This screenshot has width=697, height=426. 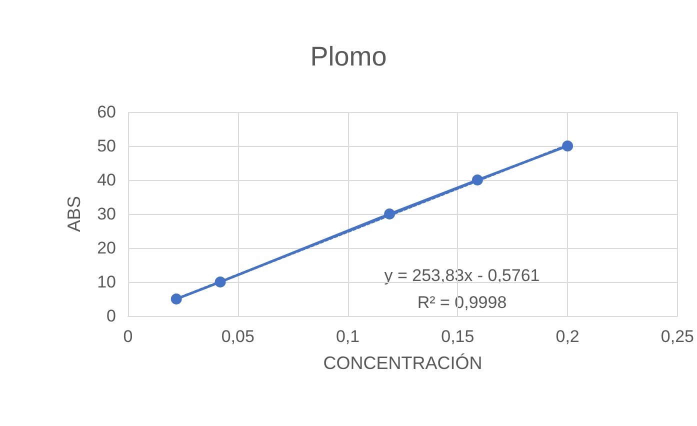 I want to click on x-tick-label: 0,1, so click(x=348, y=336).